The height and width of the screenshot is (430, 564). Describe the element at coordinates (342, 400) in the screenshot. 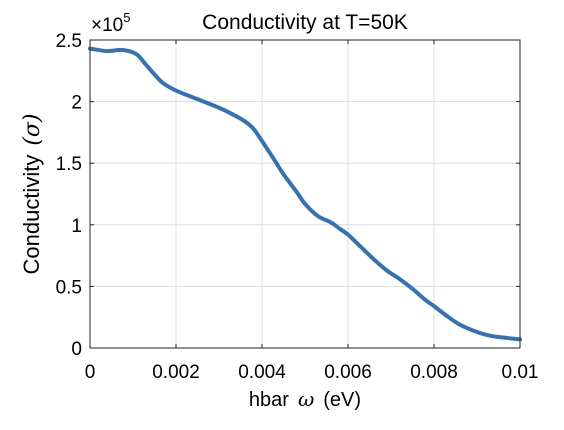

I see `x-axis-label-suffix: (eV)` at that location.